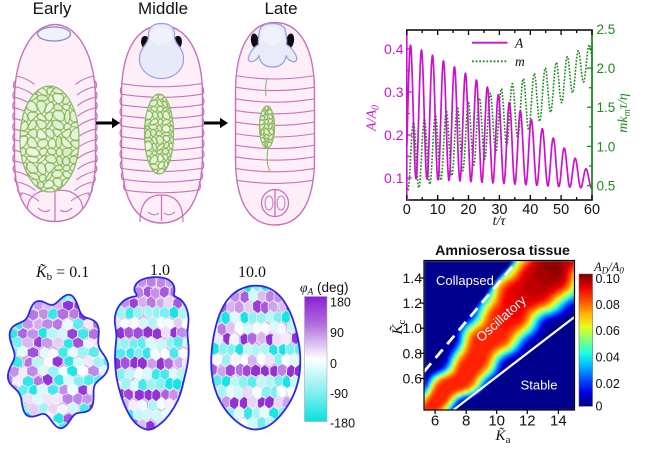 Image resolution: width=650 pixels, height=461 pixels. Describe the element at coordinates (606, 186) in the screenshot. I see `svg-text: 0.5` at that location.